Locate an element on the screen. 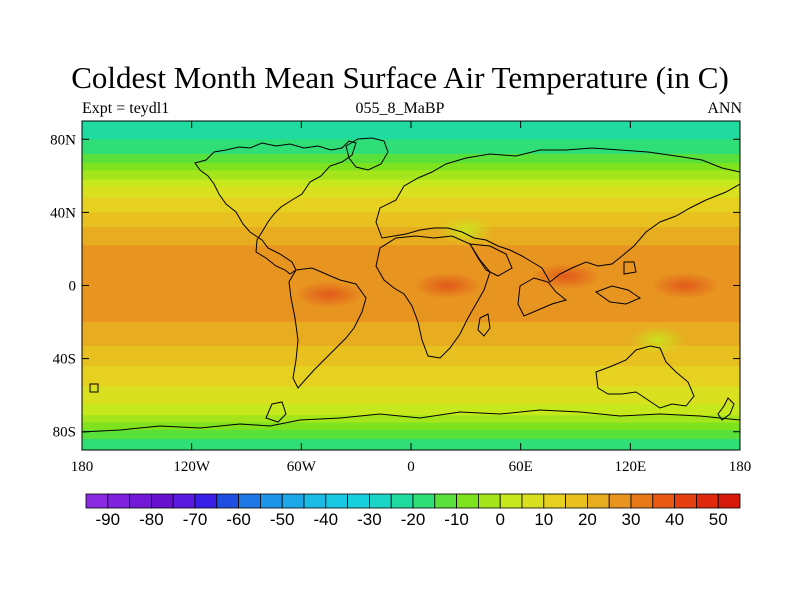 Image resolution: width=800 pixels, height=600 pixels. y-tick-label: 40N is located at coordinates (63, 213).